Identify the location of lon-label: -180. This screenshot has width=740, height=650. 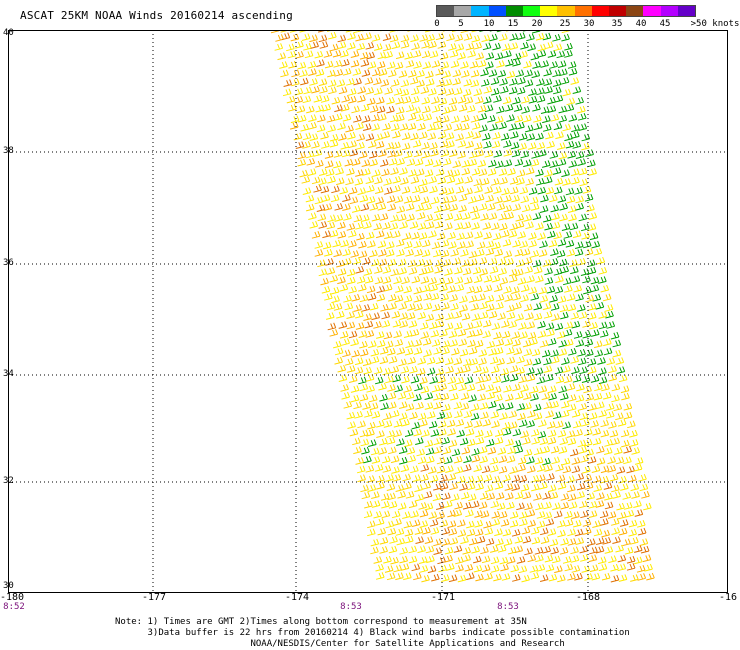
(12, 597).